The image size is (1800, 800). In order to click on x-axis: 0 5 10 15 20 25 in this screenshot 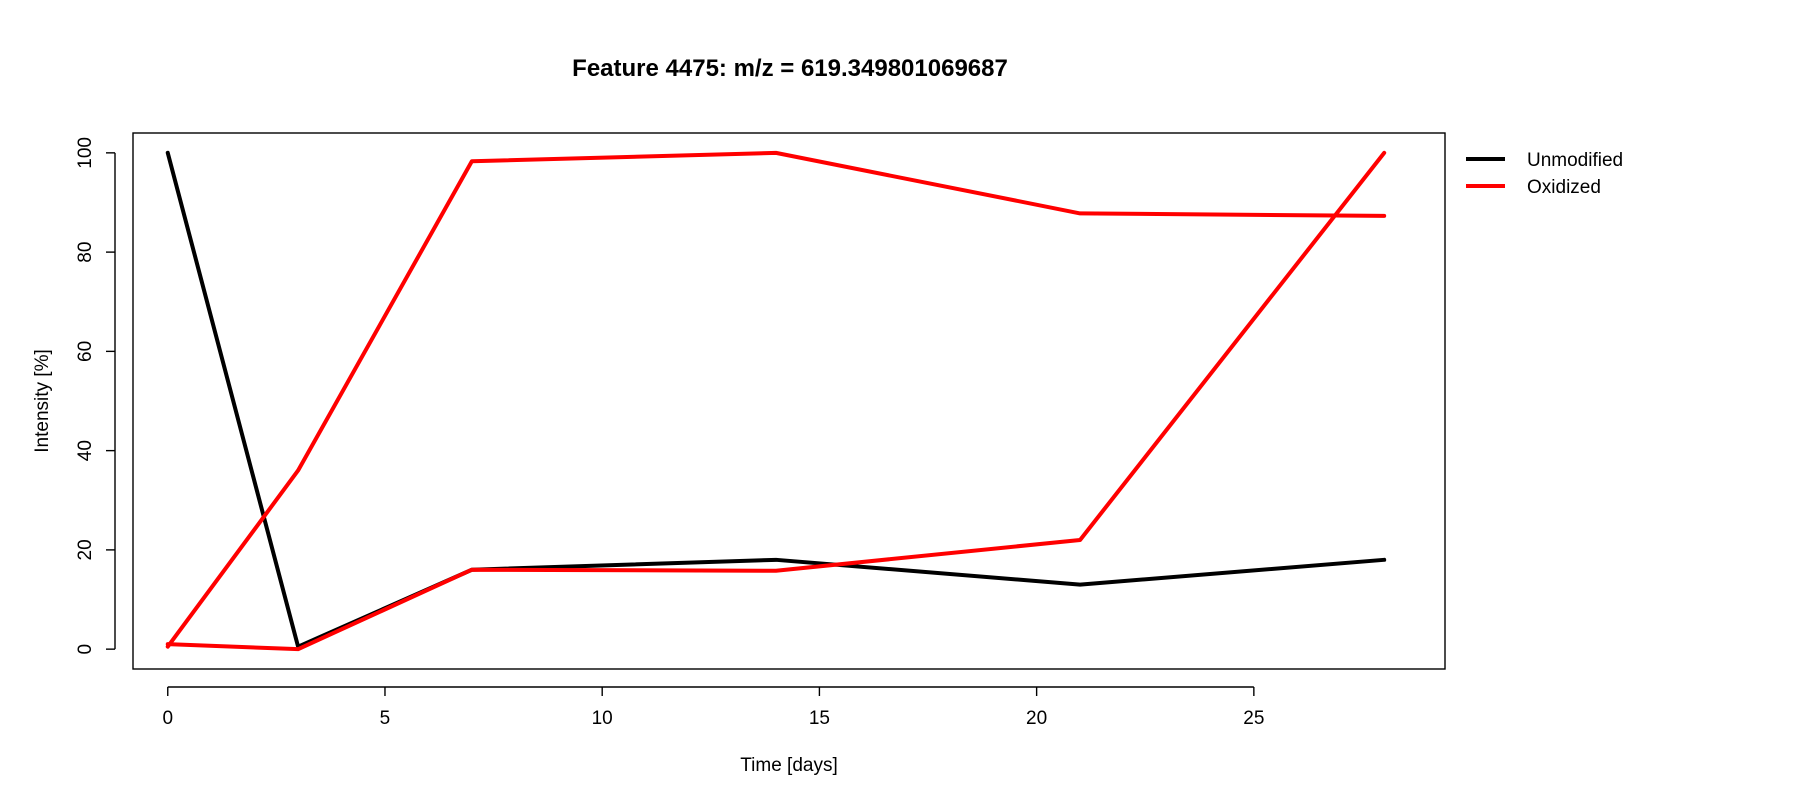, I will do `click(713, 707)`.